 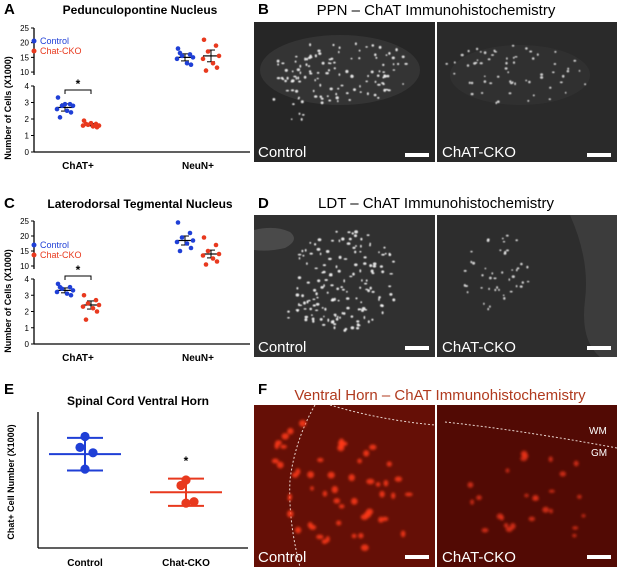 I want to click on y-tick-label: 3, so click(x=27, y=295).